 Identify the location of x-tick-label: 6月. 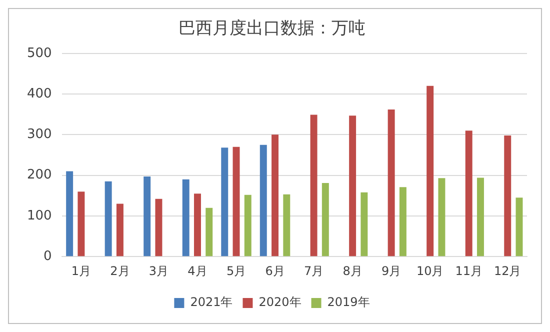
(275, 271).